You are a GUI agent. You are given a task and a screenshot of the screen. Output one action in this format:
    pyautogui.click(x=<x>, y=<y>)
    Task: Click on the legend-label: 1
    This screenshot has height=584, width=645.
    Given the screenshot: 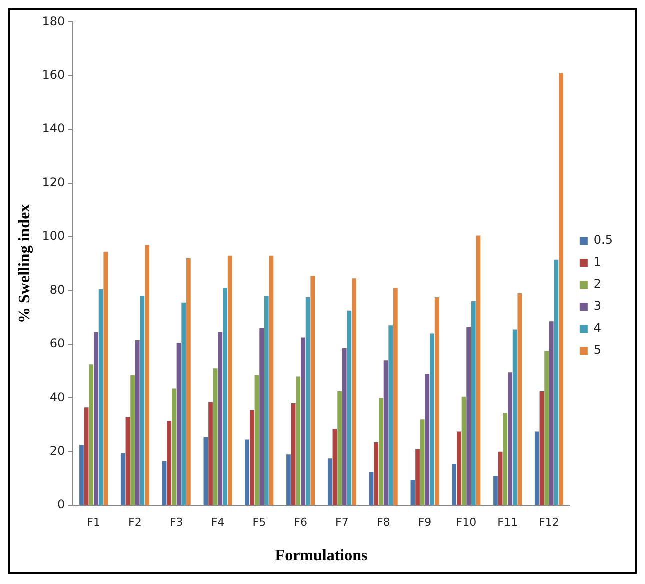 What is the action you would take?
    pyautogui.click(x=598, y=262)
    